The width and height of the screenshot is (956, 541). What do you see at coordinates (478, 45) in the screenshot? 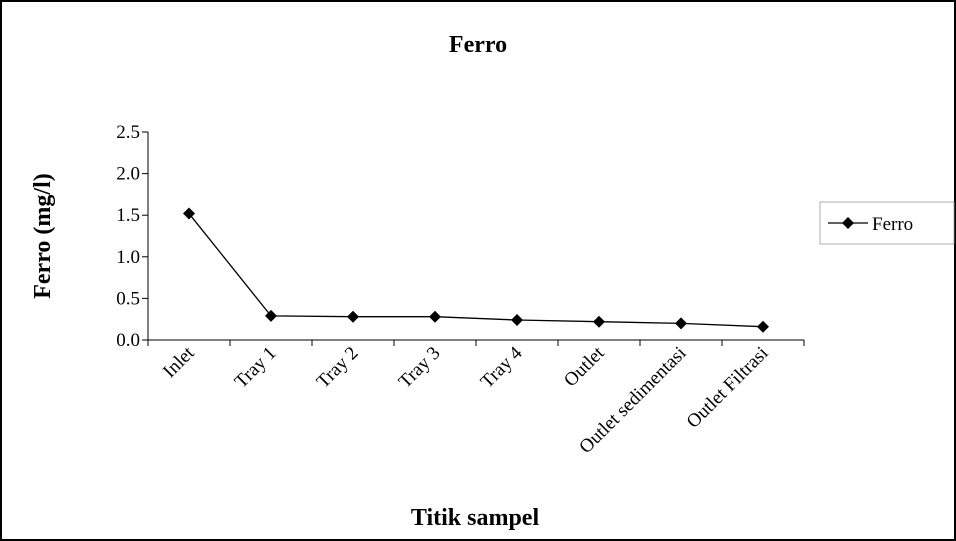
I see `chart-title: Ferro` at bounding box center [478, 45].